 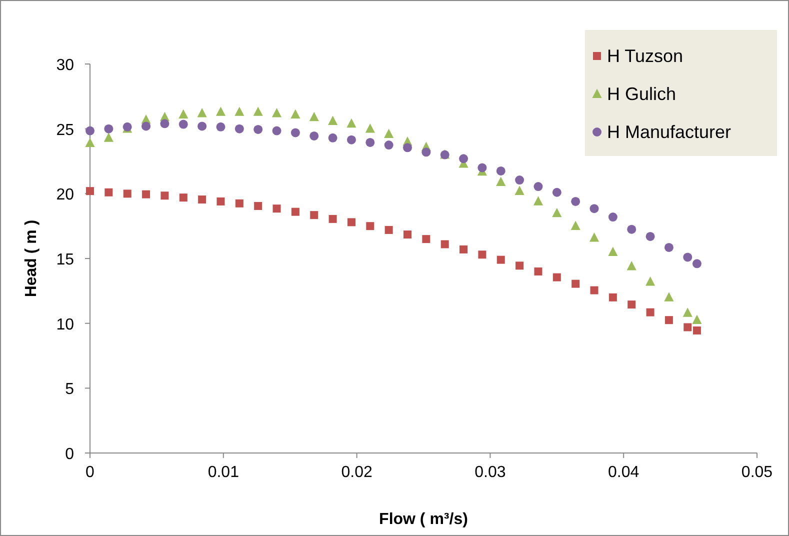 I want to click on legend-label: H Gulich, so click(x=641, y=94).